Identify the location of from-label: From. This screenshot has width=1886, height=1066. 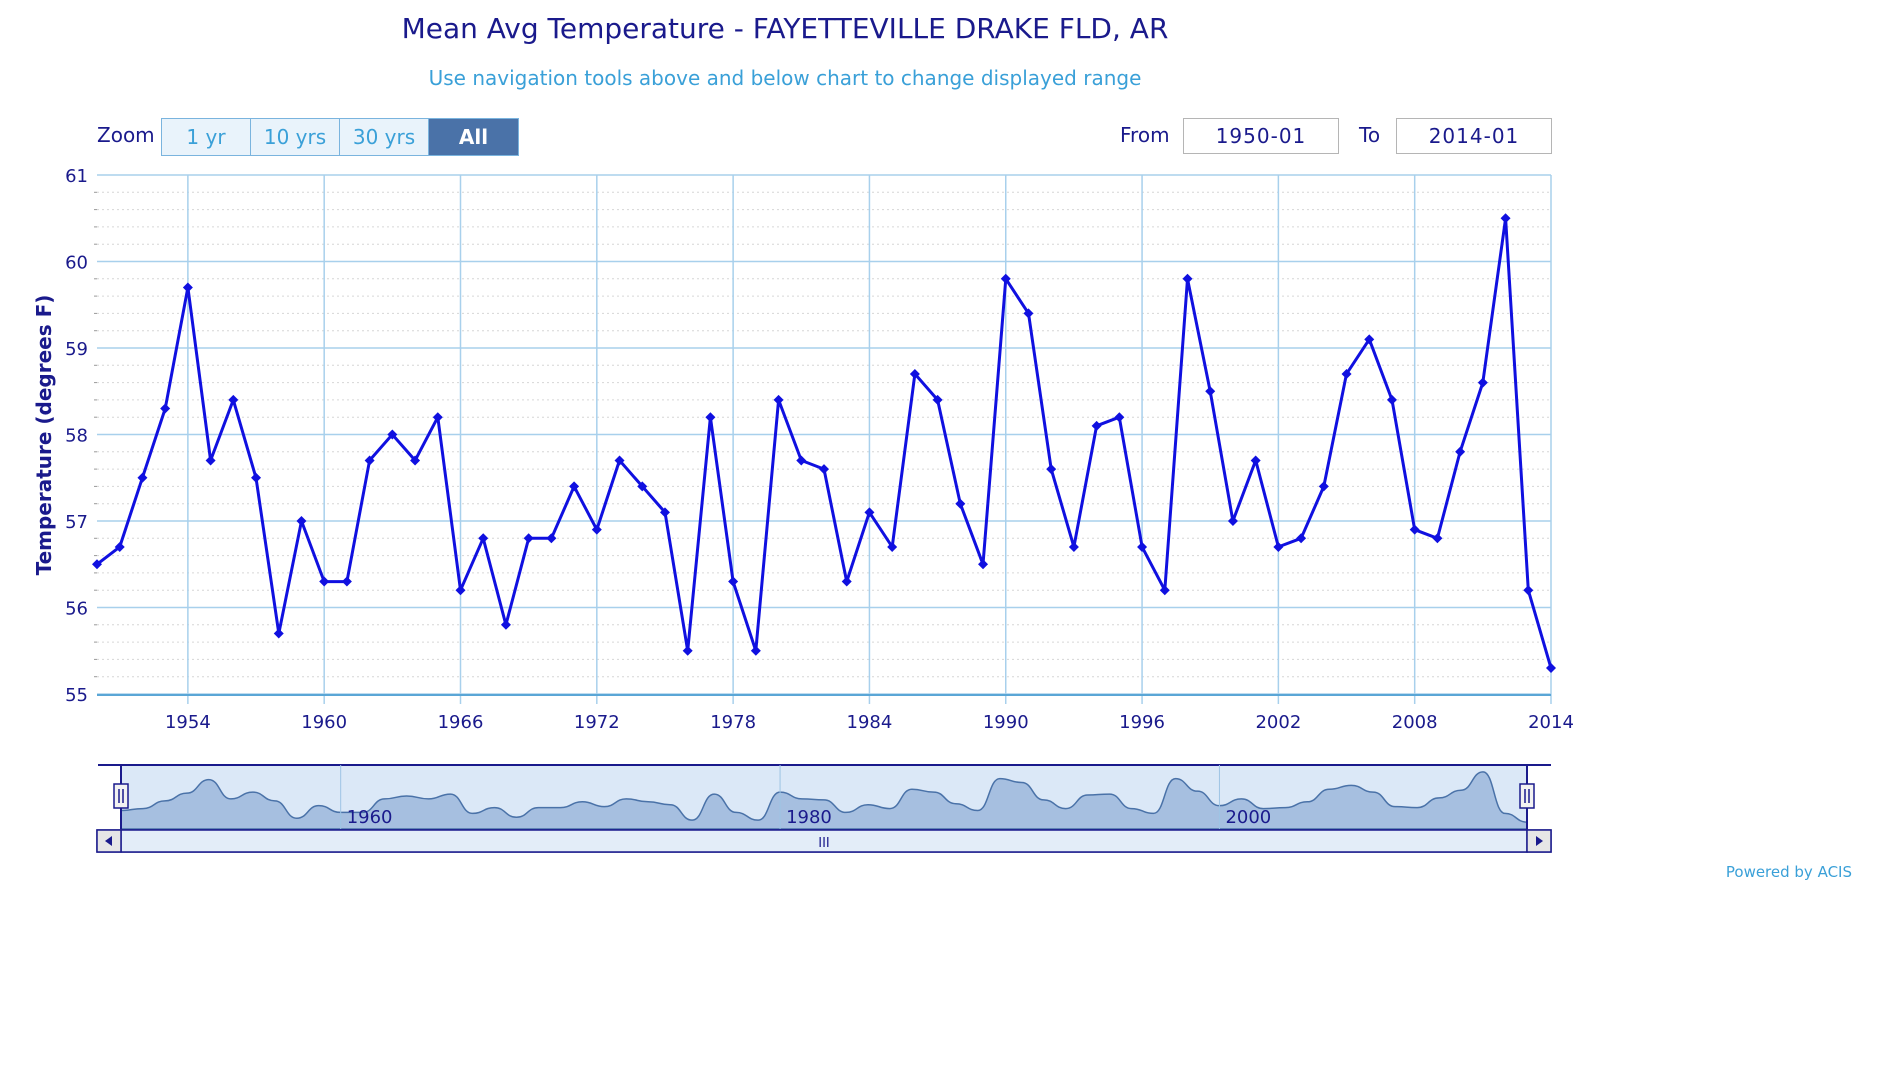
(1145, 135).